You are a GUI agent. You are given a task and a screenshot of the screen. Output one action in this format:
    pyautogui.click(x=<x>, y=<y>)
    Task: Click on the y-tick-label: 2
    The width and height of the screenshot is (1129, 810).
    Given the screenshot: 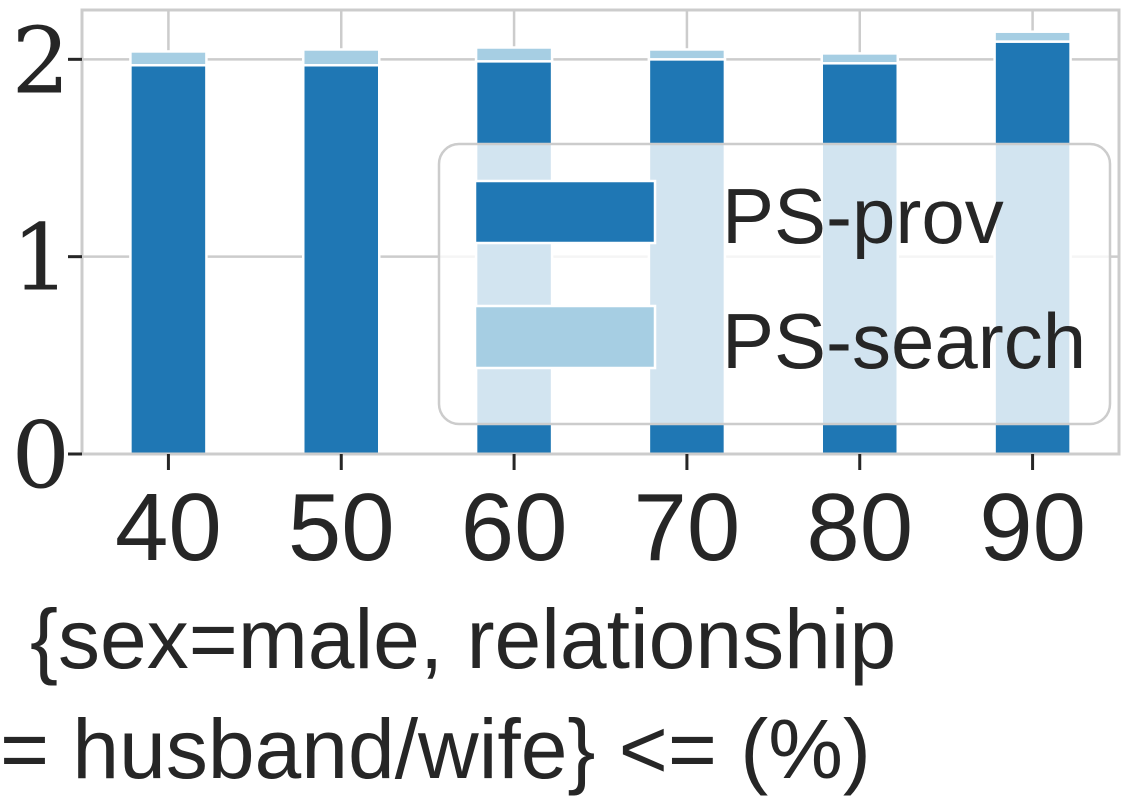 What is the action you would take?
    pyautogui.click(x=40, y=60)
    